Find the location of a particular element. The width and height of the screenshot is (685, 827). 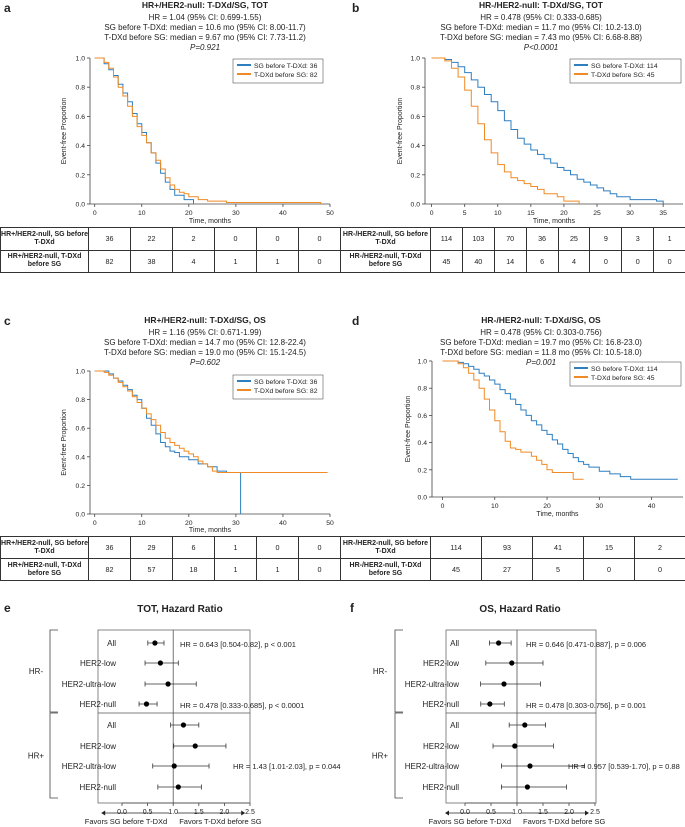

x-tick-label: 1.5 is located at coordinates (199, 812).